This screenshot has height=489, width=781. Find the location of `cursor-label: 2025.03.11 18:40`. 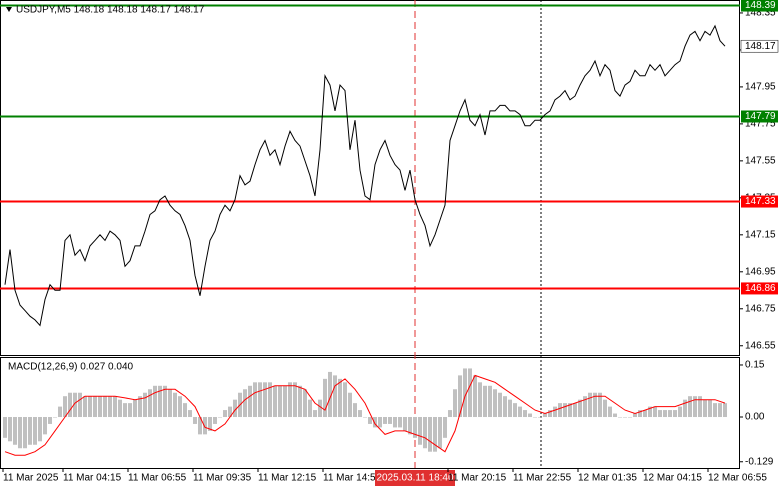

cursor-label: 2025.03.11 18:40 is located at coordinates (415, 478).